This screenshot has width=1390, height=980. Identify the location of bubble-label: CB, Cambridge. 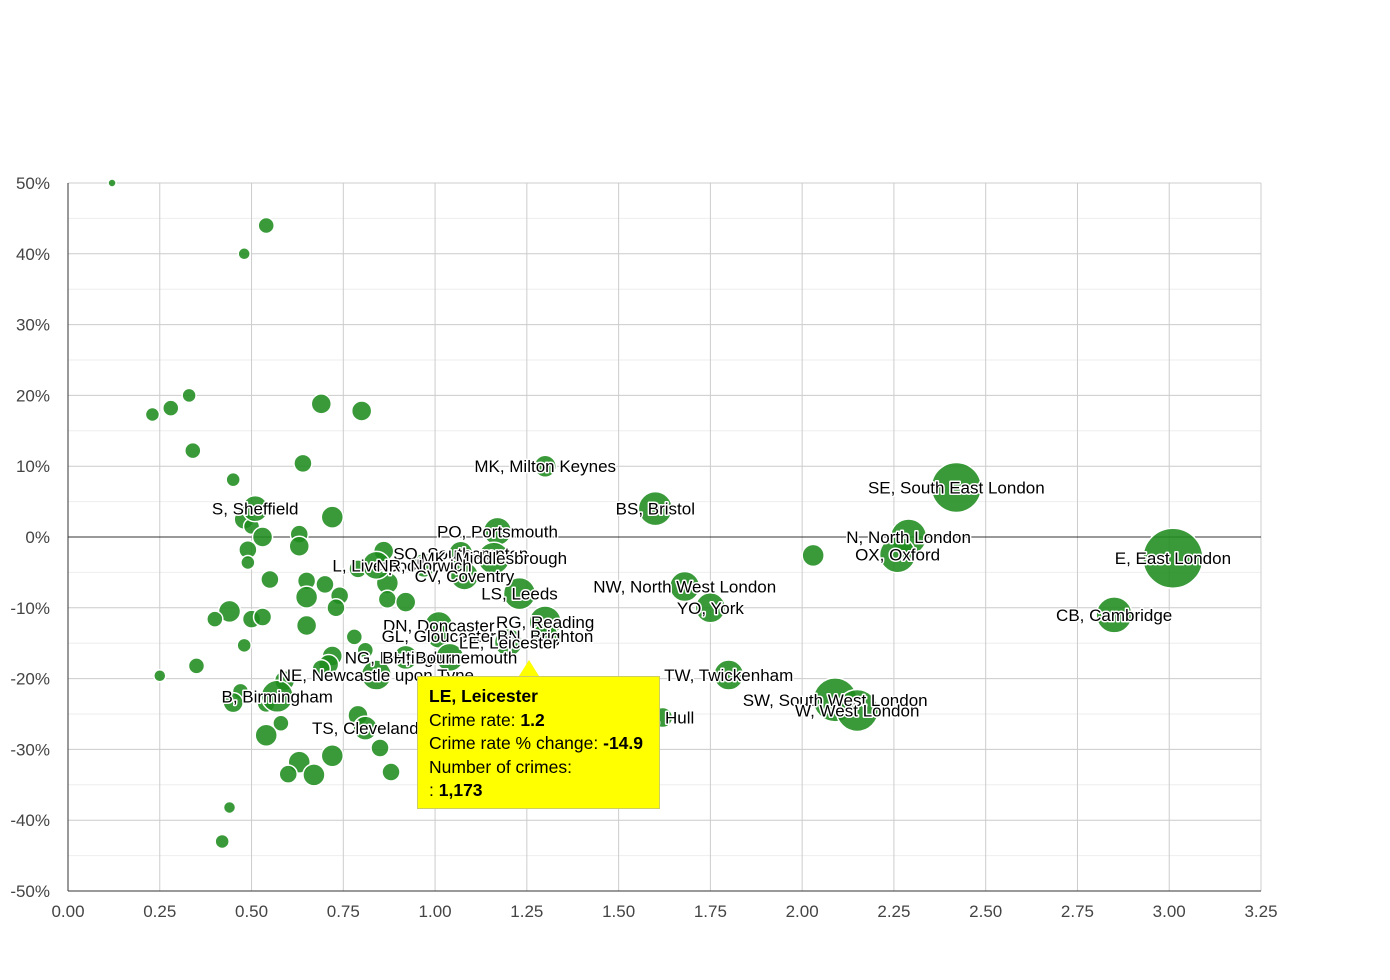
(1114, 615).